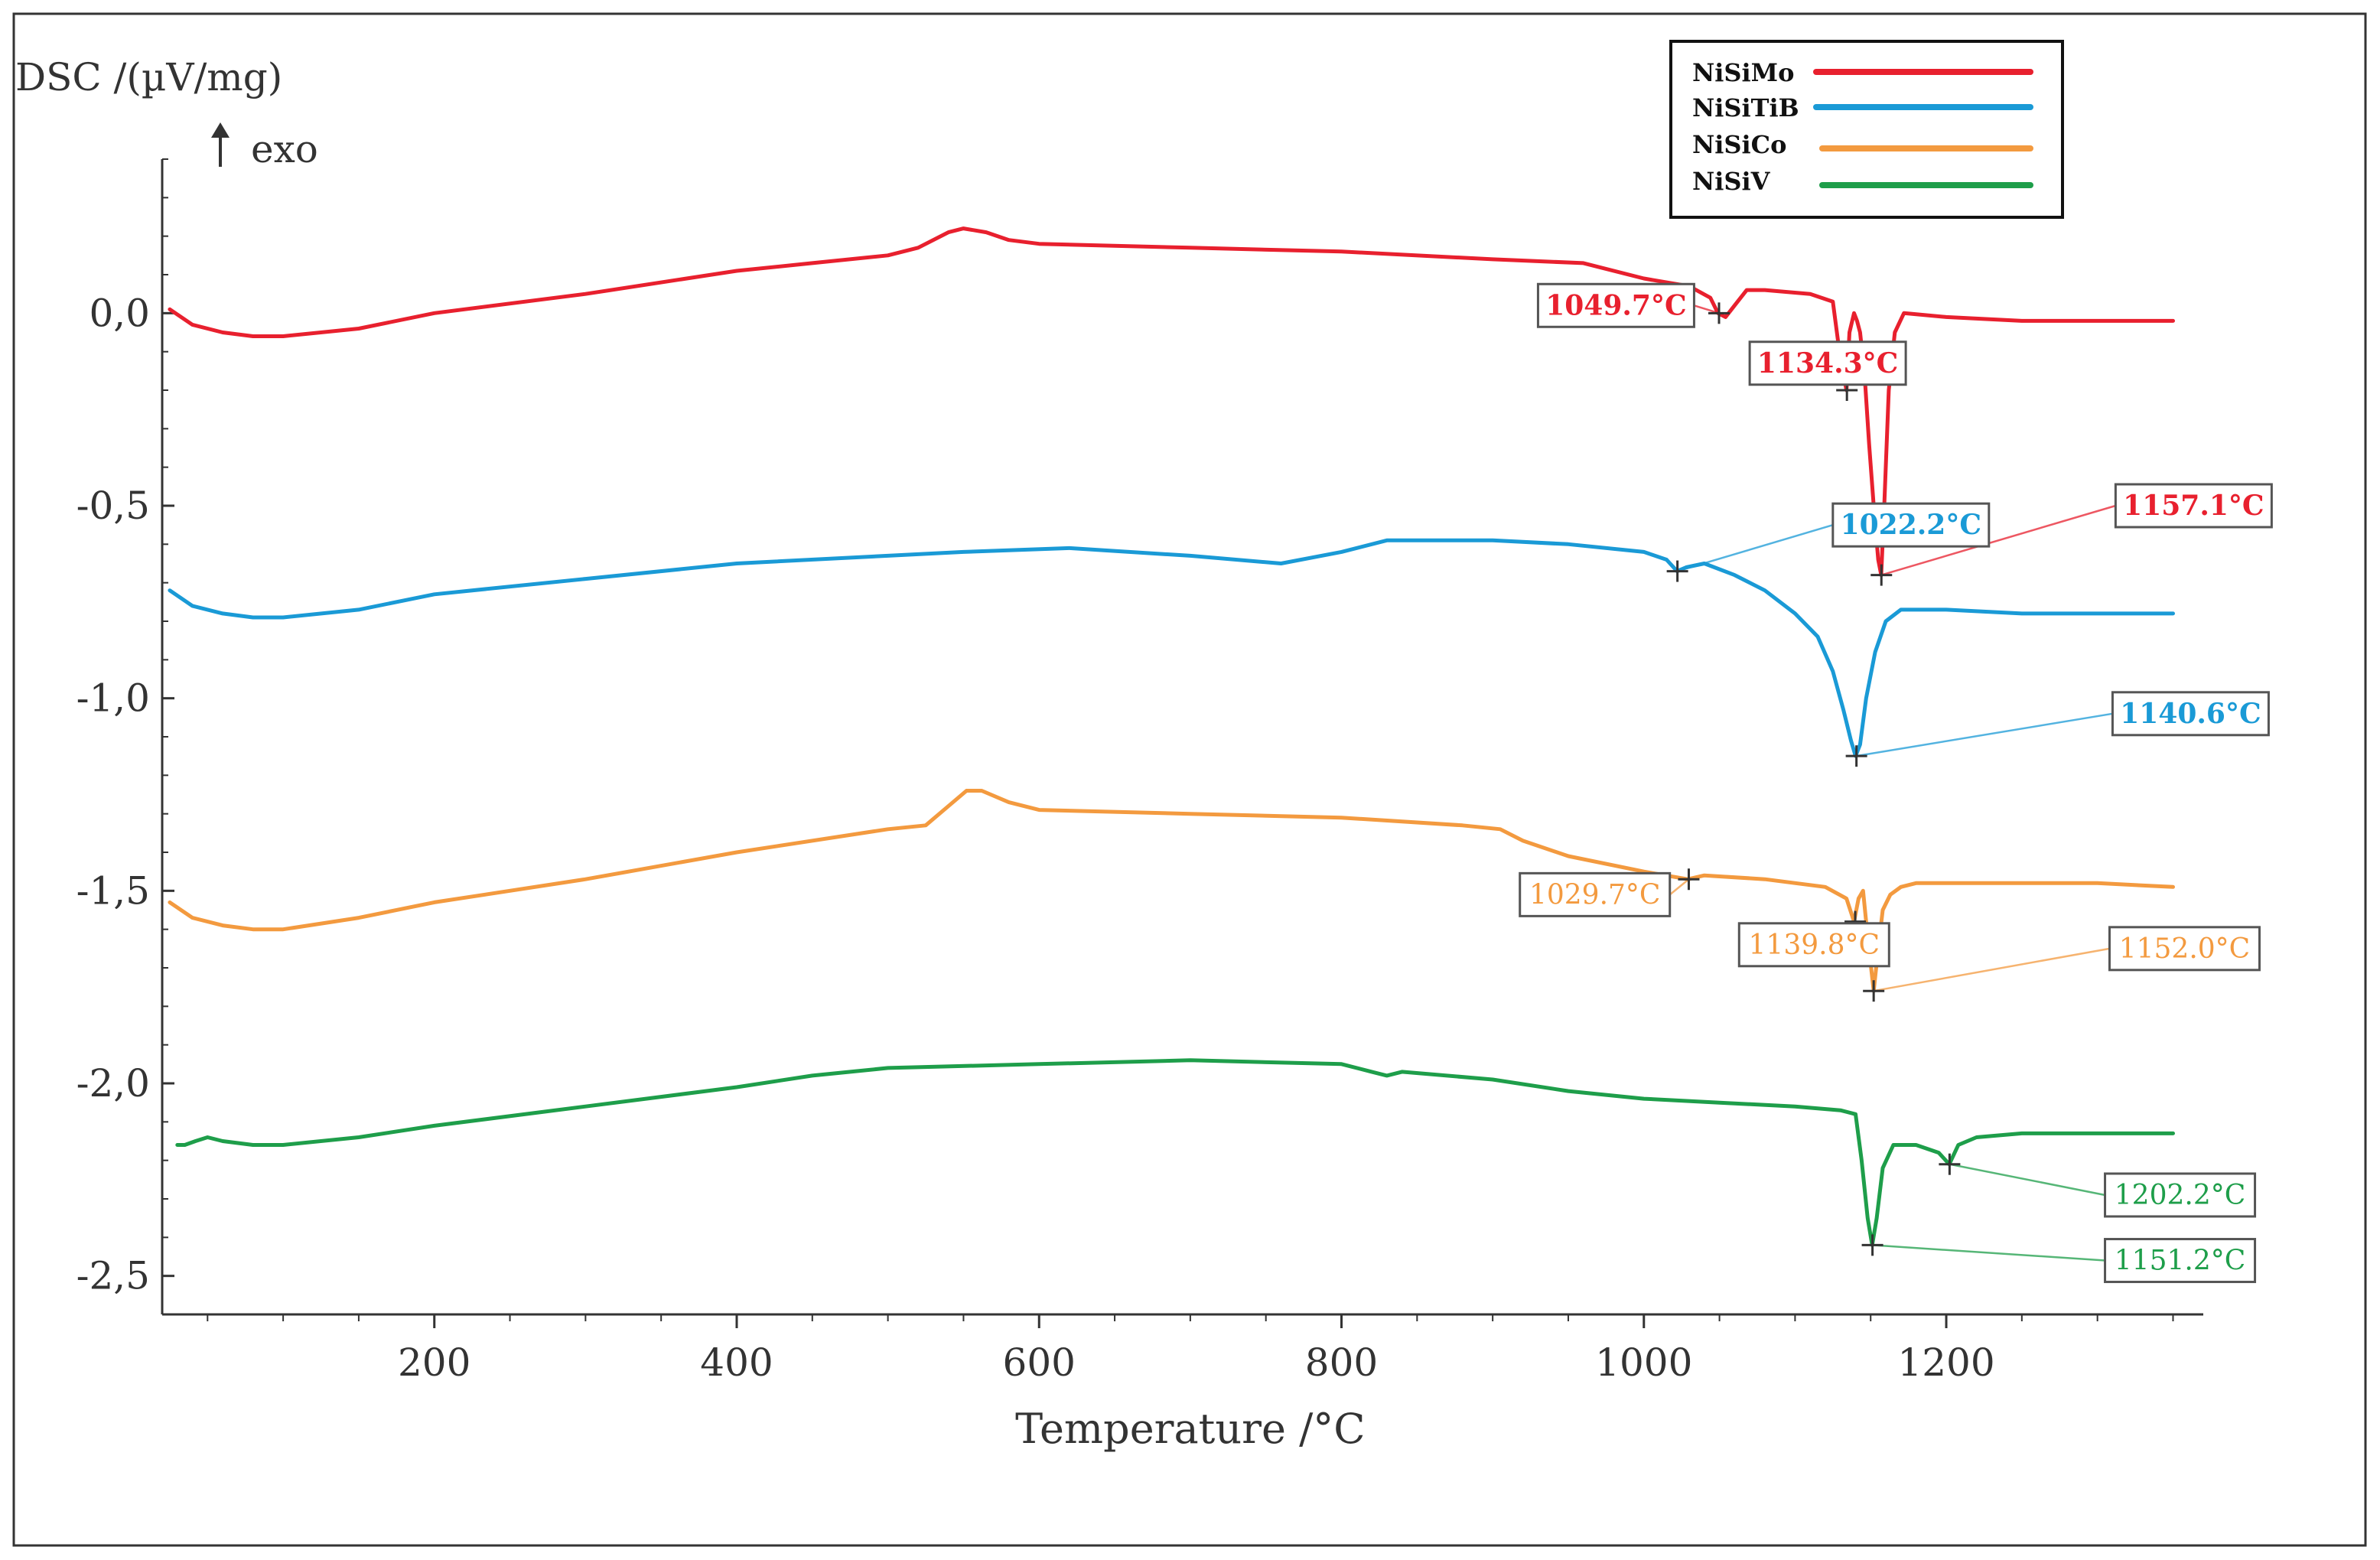  Describe the element at coordinates (1175, 1152) in the screenshot. I see `series-line-nisiv` at that location.